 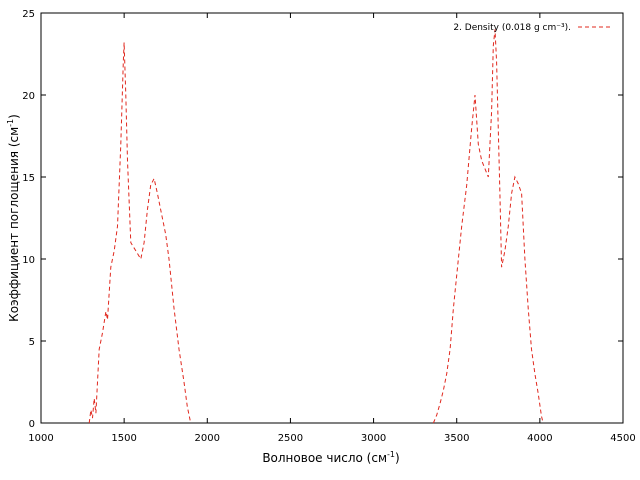 What do you see at coordinates (28, 14) in the screenshot?
I see `y-tick-label: 25` at bounding box center [28, 14].